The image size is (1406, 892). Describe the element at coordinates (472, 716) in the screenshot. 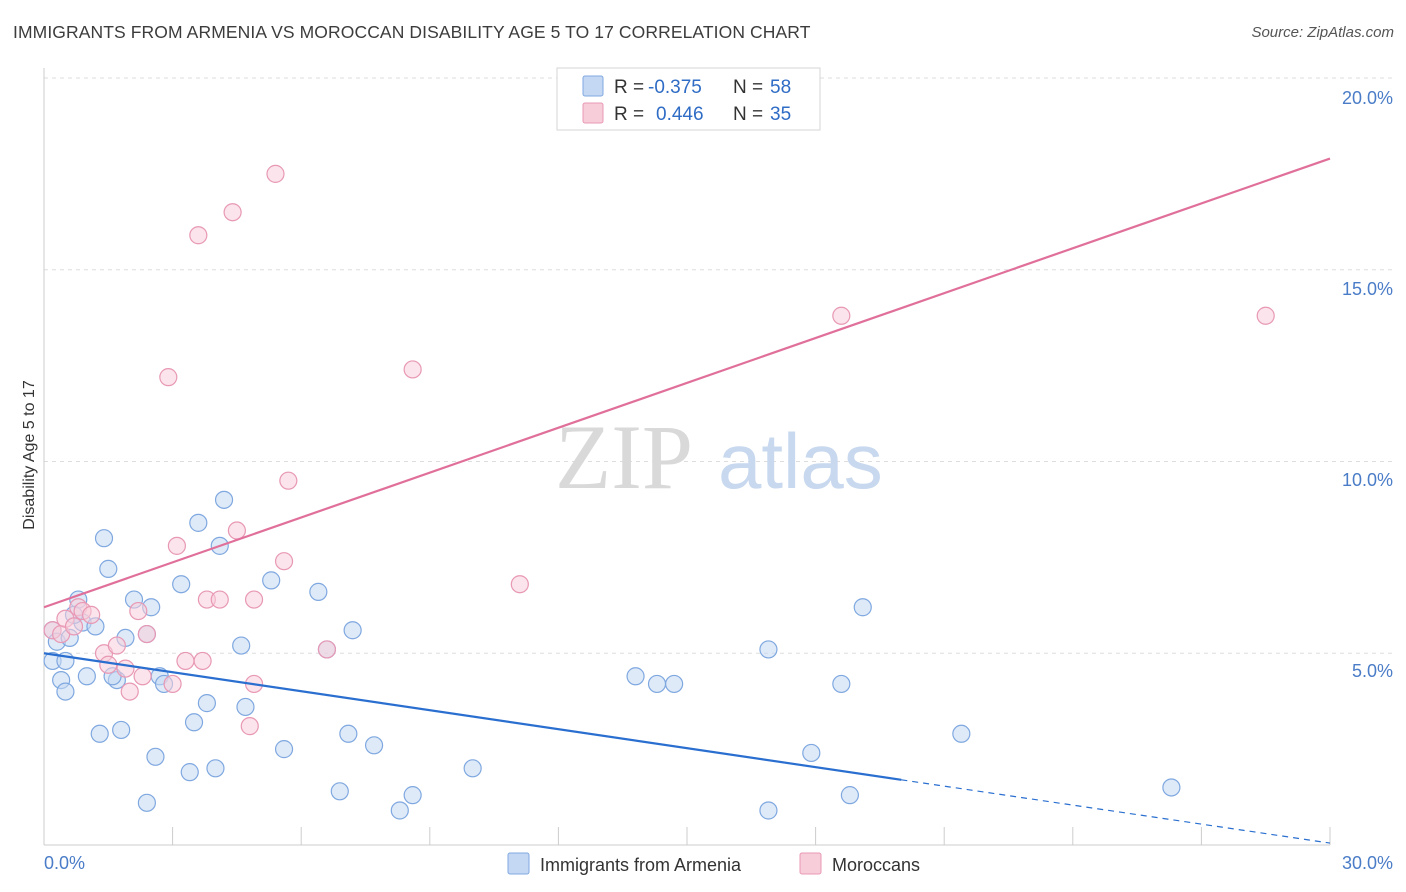

I see `armenia-trend-line` at that location.